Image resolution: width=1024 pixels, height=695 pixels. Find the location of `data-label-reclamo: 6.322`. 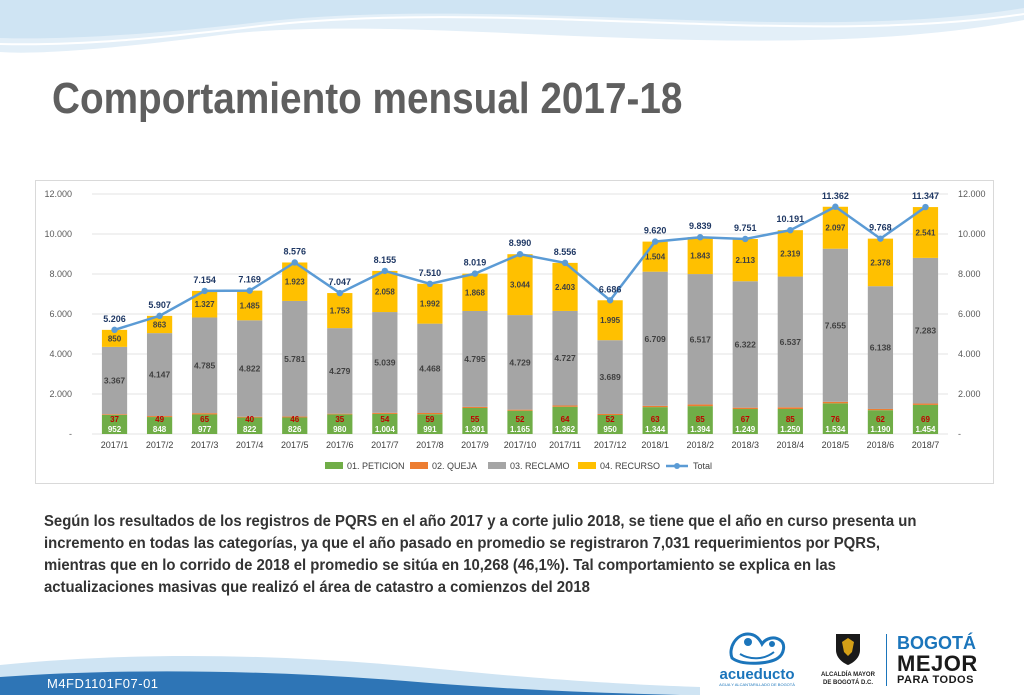

data-label-reclamo: 6.322 is located at coordinates (746, 344).